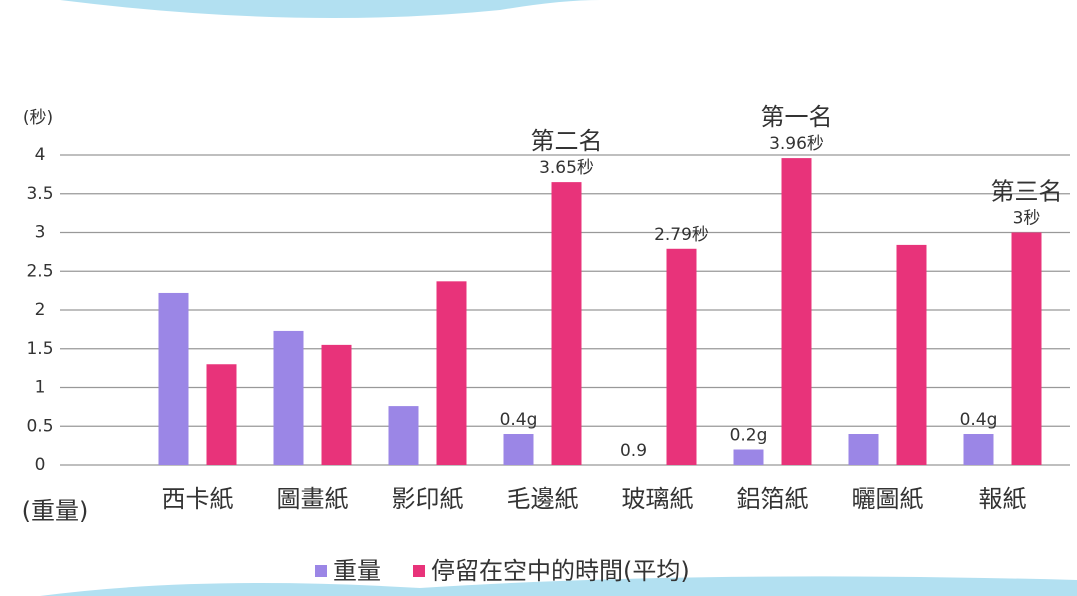 This screenshot has height=596, width=1077. Describe the element at coordinates (39, 194) in the screenshot. I see `y-tick-label: 3.5` at that location.